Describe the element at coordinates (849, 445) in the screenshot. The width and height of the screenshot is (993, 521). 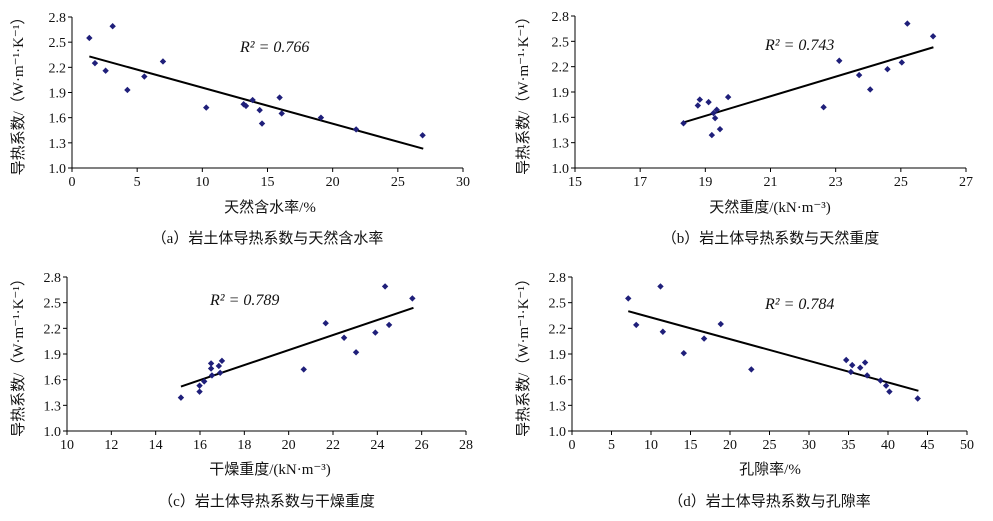
I see `x-tick-label: 35` at that location.